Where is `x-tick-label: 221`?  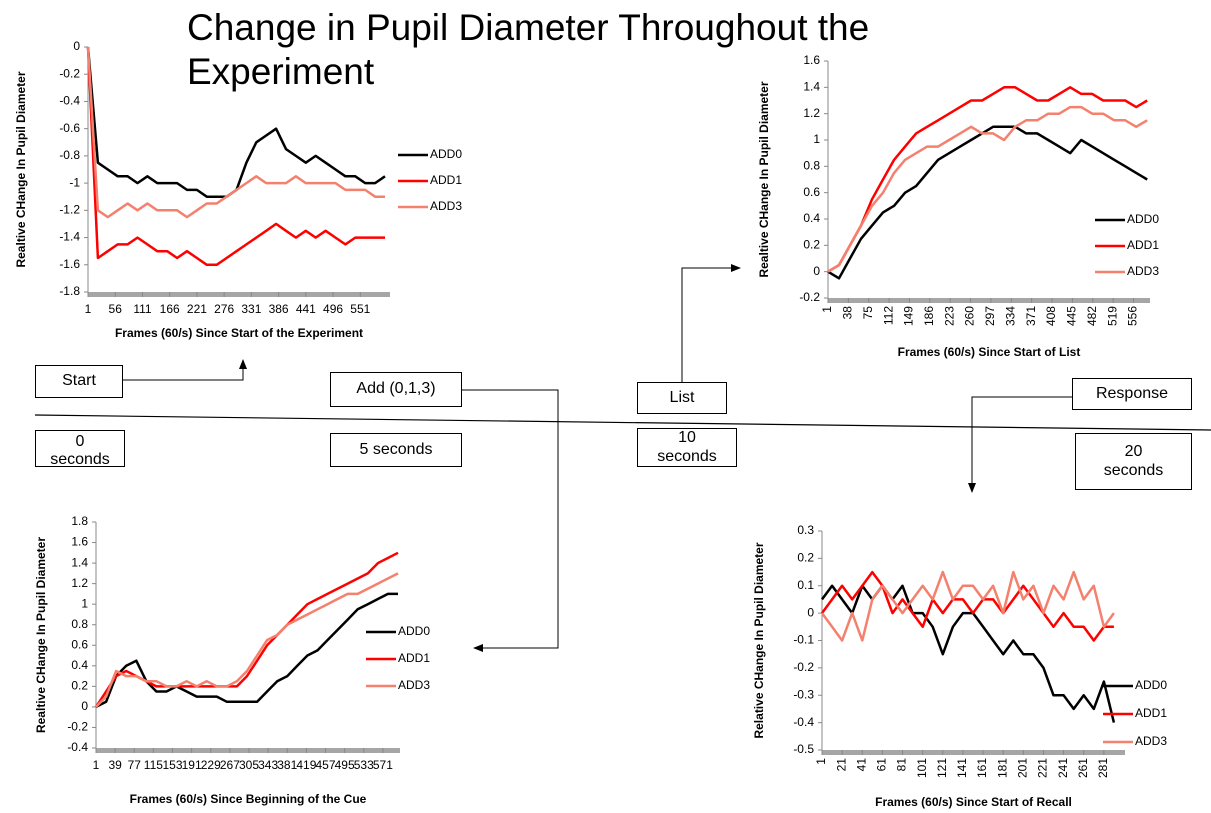 x-tick-label: 221 is located at coordinates (197, 309).